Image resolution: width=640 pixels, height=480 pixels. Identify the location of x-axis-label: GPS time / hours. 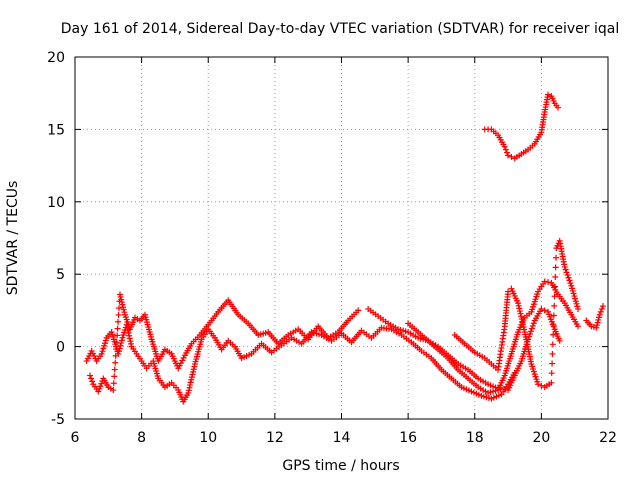
(340, 466).